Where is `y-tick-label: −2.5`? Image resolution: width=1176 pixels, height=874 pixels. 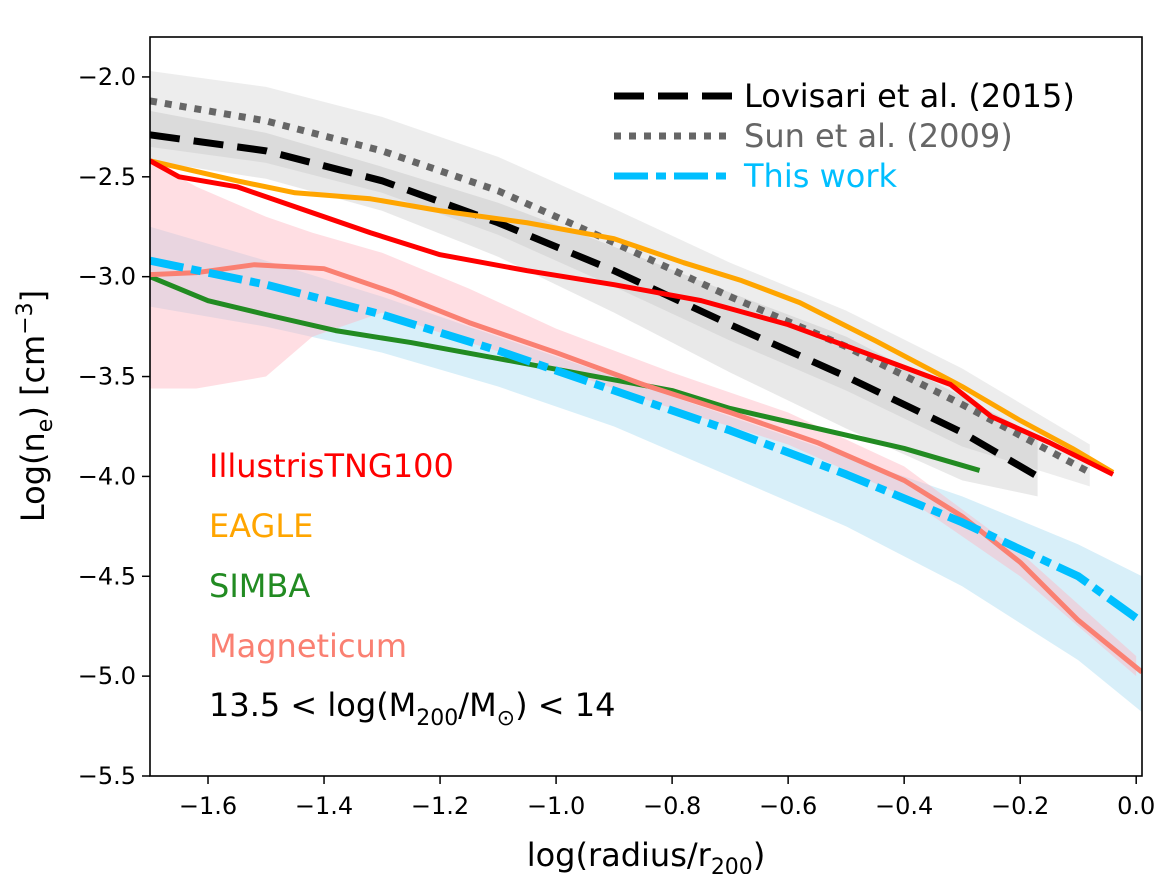 y-tick-label: −2.5 is located at coordinates (107, 177).